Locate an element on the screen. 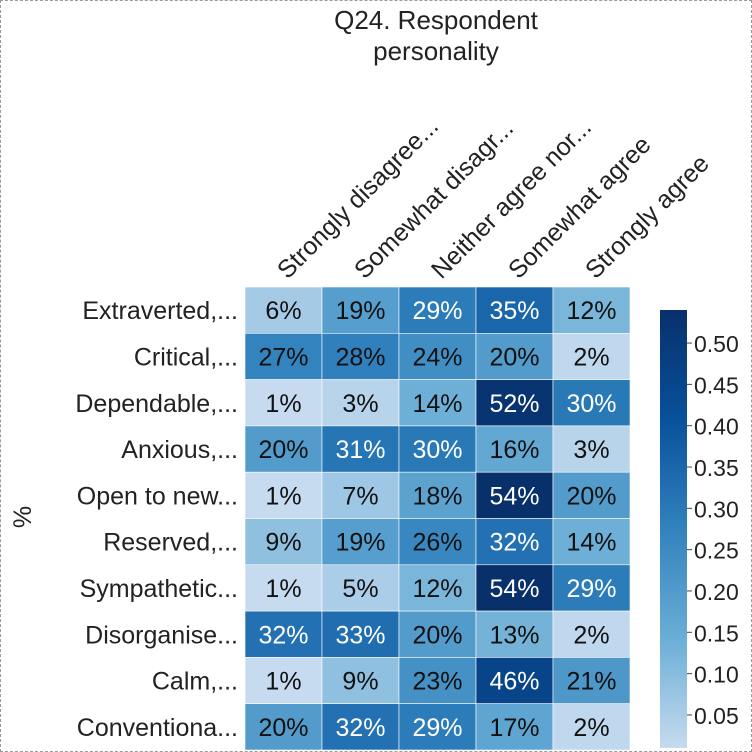 The height and width of the screenshot is (752, 752). y-axis-label: % is located at coordinates (23, 517).